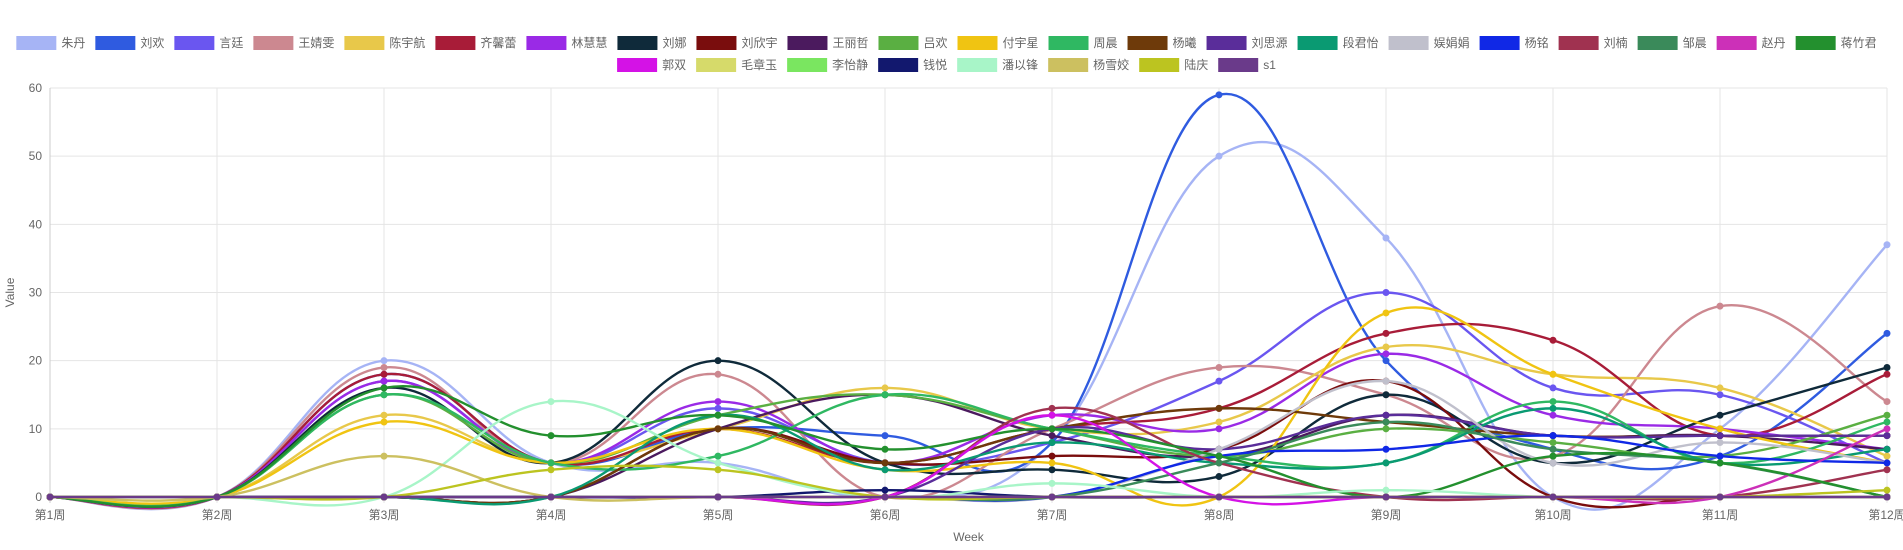 This screenshot has height=550, width=1903. Describe the element at coordinates (1751, 43) in the screenshot. I see `legend-item: 赵丹` at that location.